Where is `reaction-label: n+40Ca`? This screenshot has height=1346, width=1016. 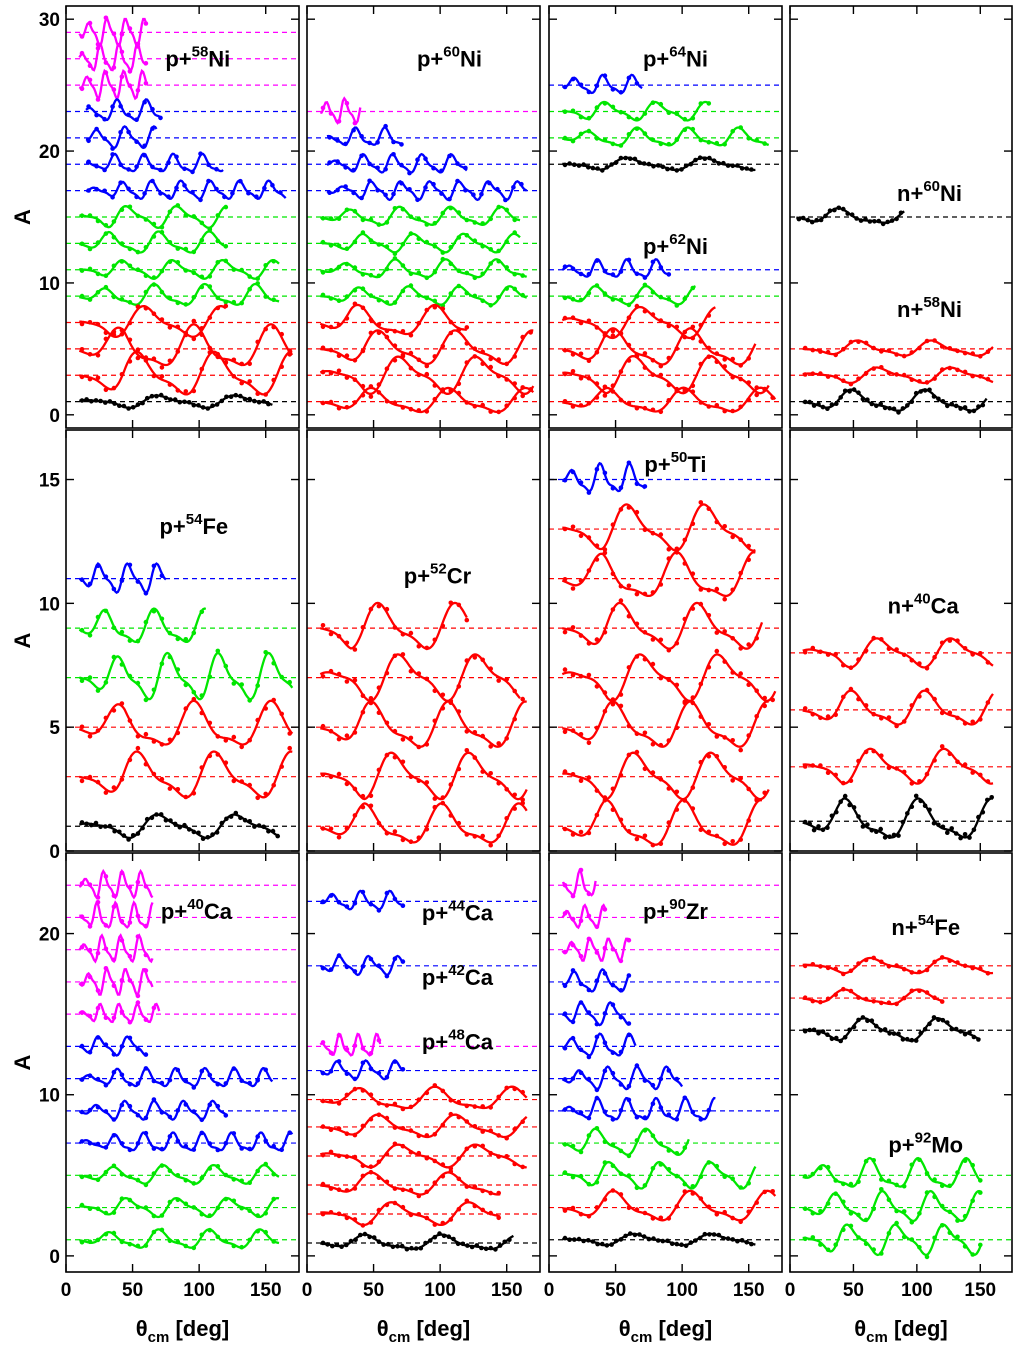
reaction-label: n+40Ca is located at coordinates (924, 604).